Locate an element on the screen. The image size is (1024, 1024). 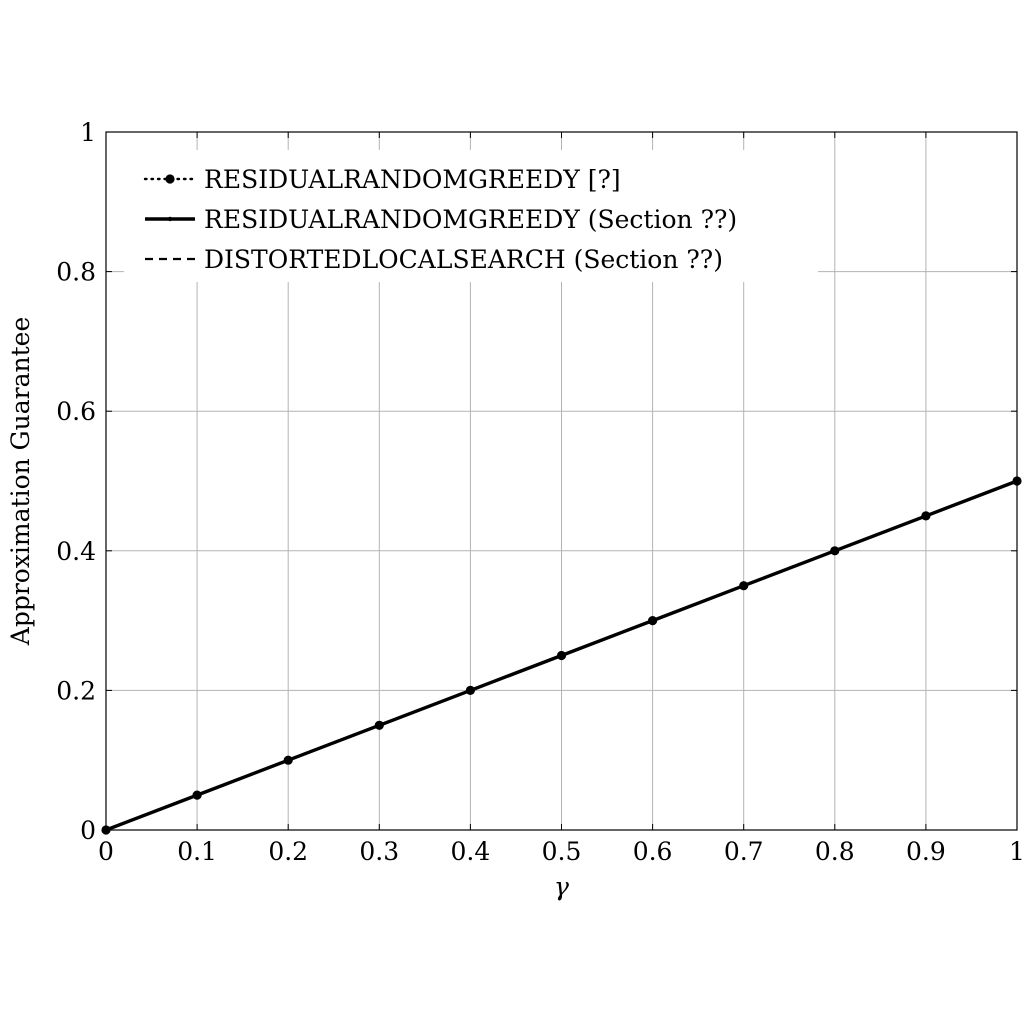
legend-label-1: RESIDUALRANDOMGREEDY [?] is located at coordinates (412, 179).